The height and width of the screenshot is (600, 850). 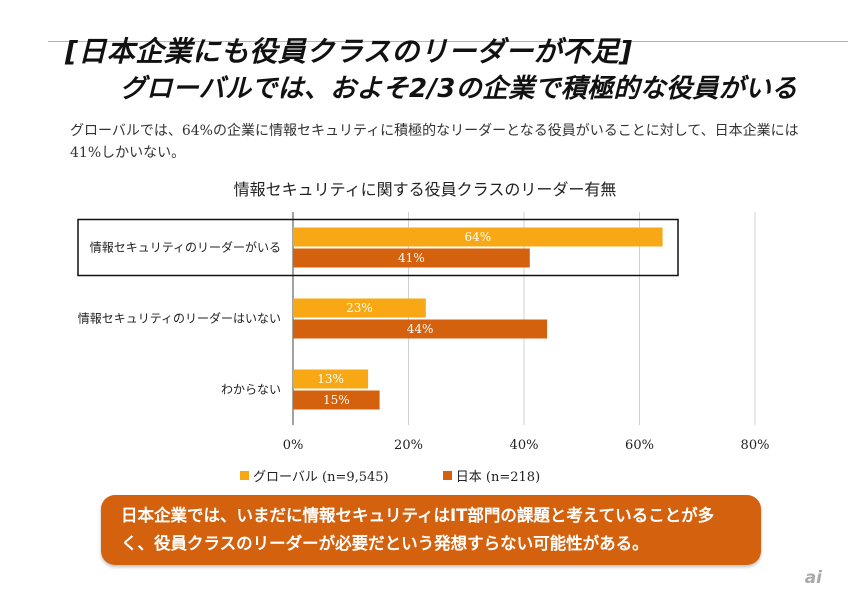 I want to click on data-label: 41%, so click(x=411, y=258).